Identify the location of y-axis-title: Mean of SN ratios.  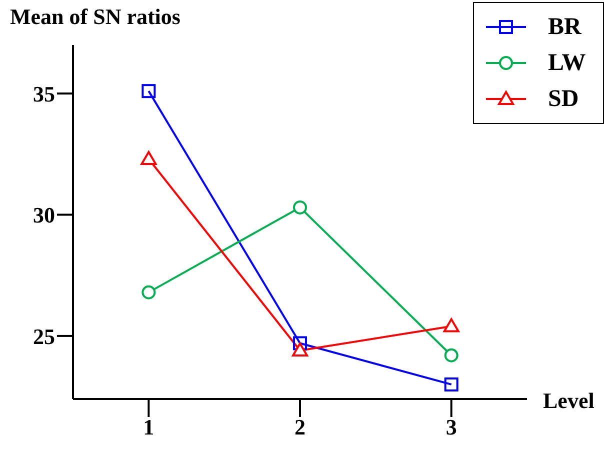
(95, 17).